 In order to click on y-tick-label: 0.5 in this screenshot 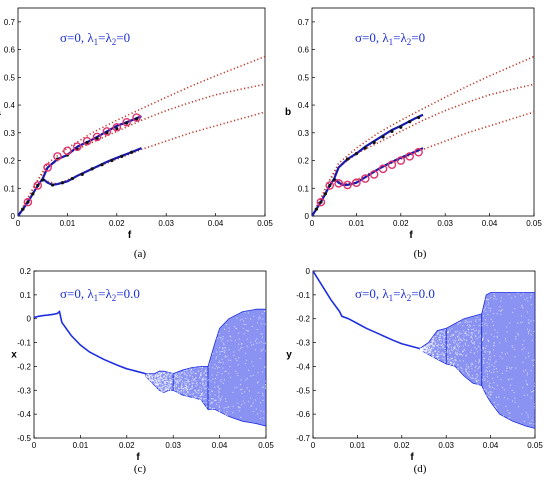, I will do `click(304, 77)`.